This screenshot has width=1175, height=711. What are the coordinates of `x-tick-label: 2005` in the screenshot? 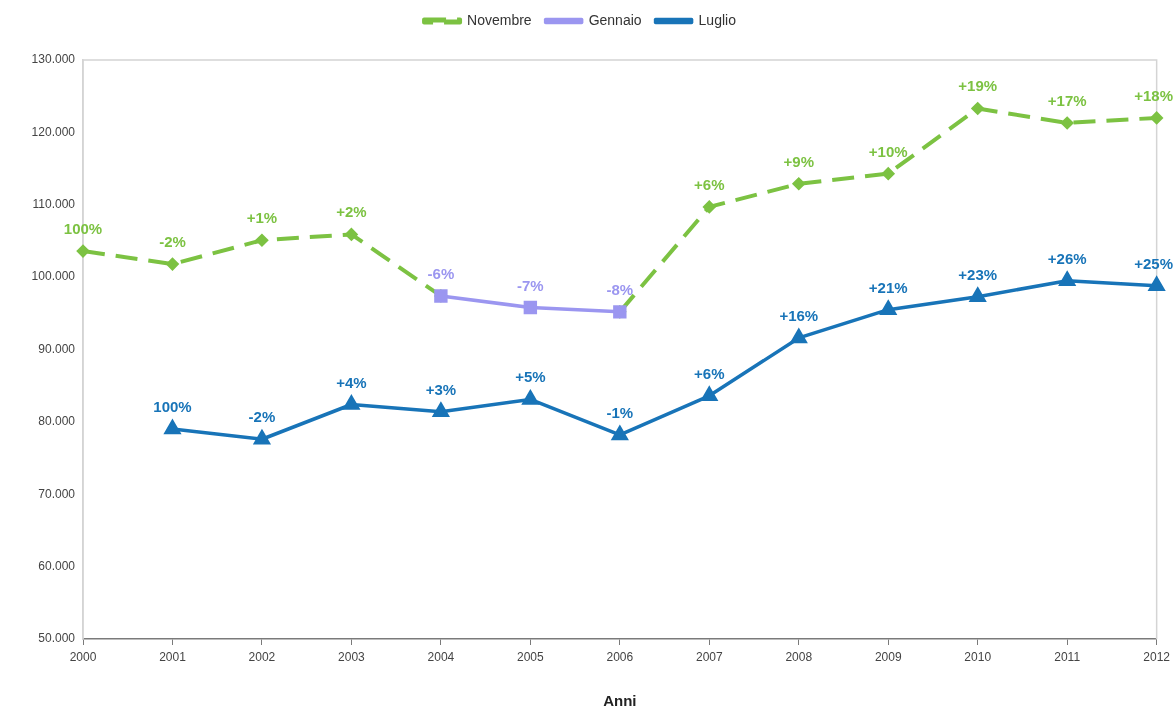 It's located at (531, 656).